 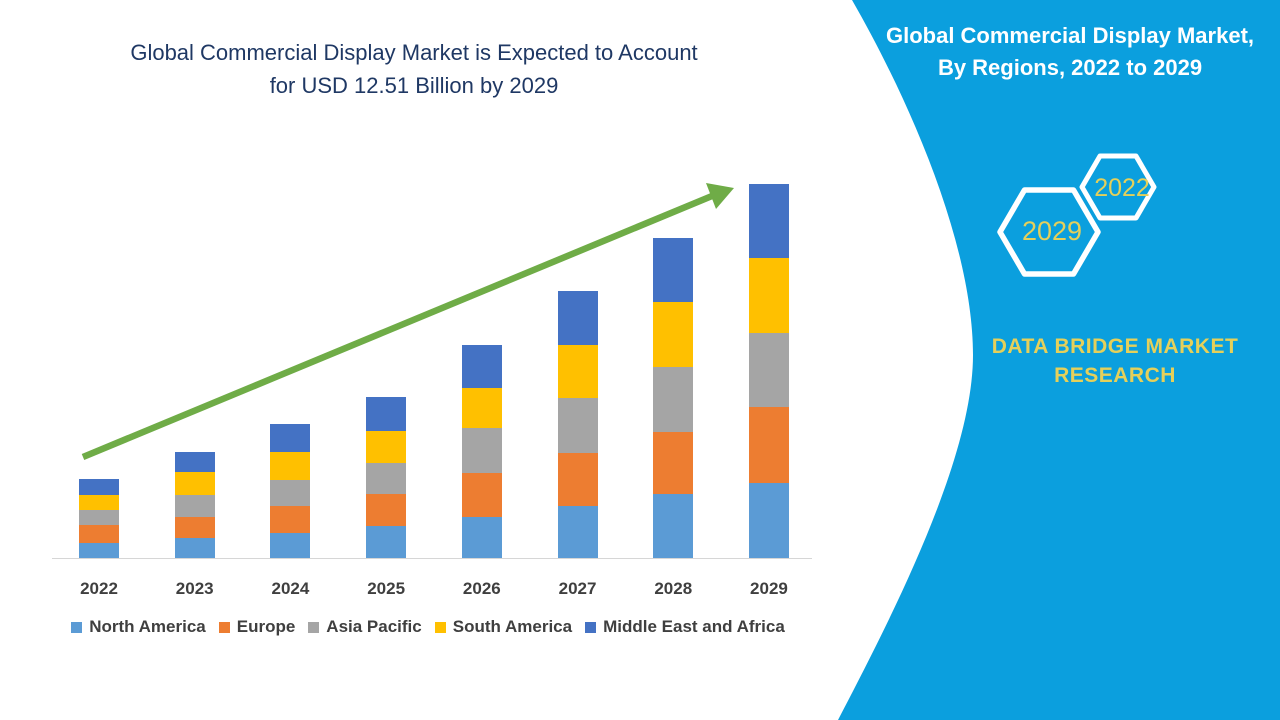 What do you see at coordinates (374, 626) in the screenshot?
I see `legend-label: Asia Pacific` at bounding box center [374, 626].